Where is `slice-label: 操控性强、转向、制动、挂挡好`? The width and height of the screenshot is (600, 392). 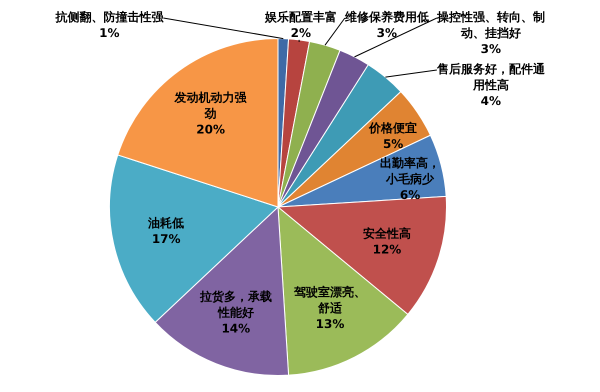 slice-label: 操控性强、转向、制动、挂挡好 is located at coordinates (490, 25).